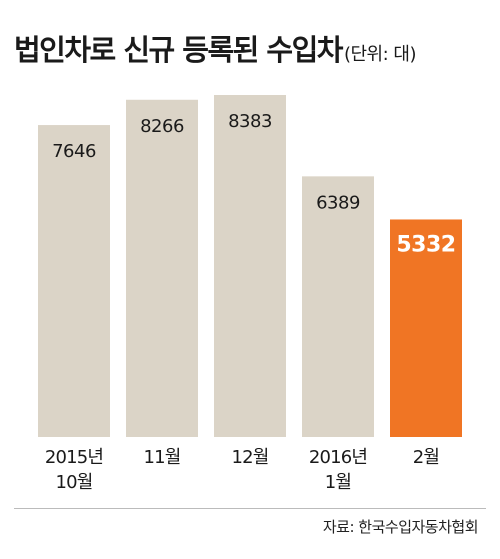 The image size is (500, 559). Describe the element at coordinates (161, 457) in the screenshot. I see `category-label: 11월` at that location.